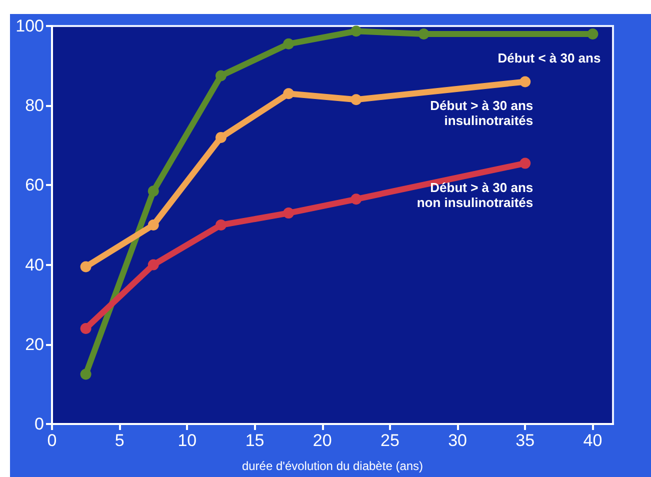  What do you see at coordinates (254, 440) in the screenshot?
I see `x-tick-label: 15` at bounding box center [254, 440].